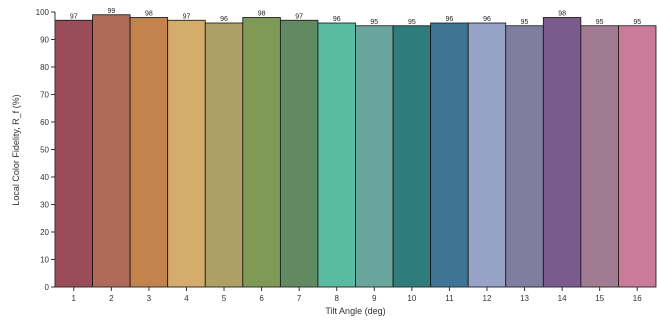 The image size is (658, 324). What do you see at coordinates (562, 14) in the screenshot?
I see `data-label-14: 98` at bounding box center [562, 14].